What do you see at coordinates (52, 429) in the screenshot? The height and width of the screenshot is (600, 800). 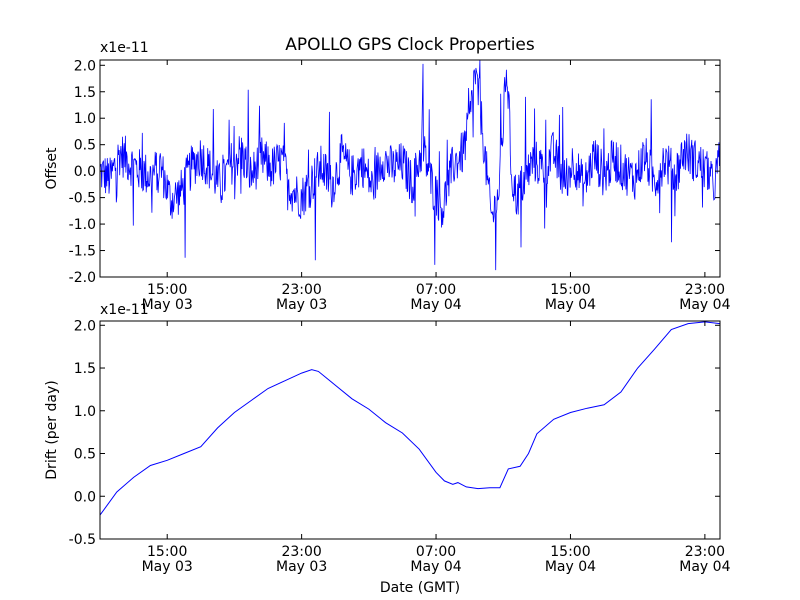 I see `y-axis-label: Drift (per day)` at bounding box center [52, 429].